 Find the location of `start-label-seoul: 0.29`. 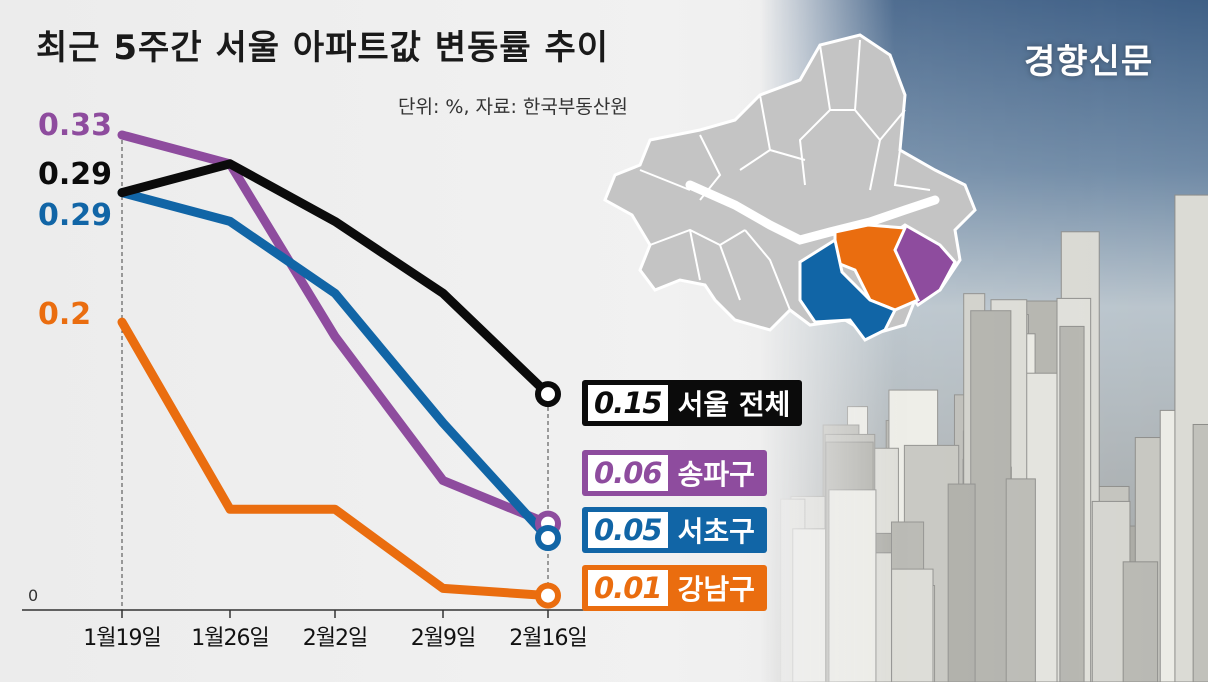

start-label-seoul: 0.29 is located at coordinates (75, 174).